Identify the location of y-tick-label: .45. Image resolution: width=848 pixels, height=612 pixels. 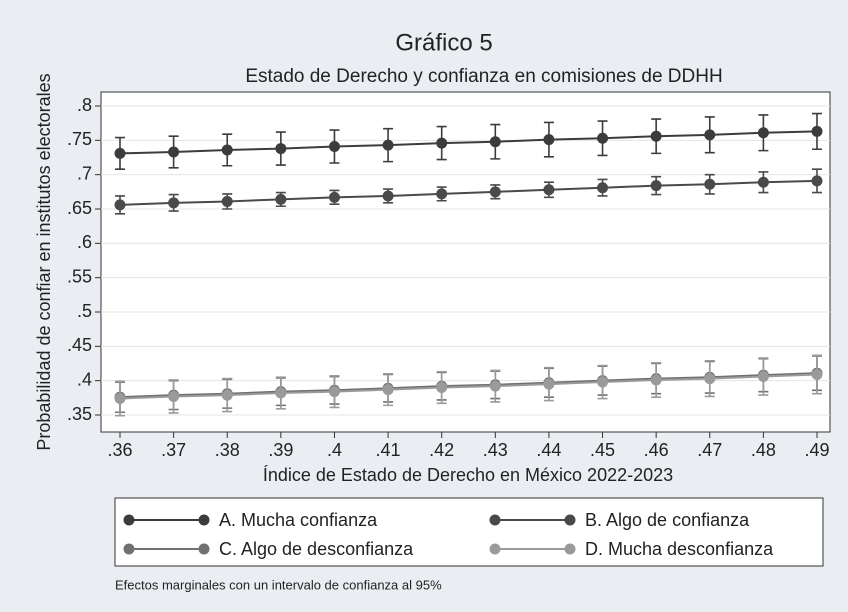
(79, 345).